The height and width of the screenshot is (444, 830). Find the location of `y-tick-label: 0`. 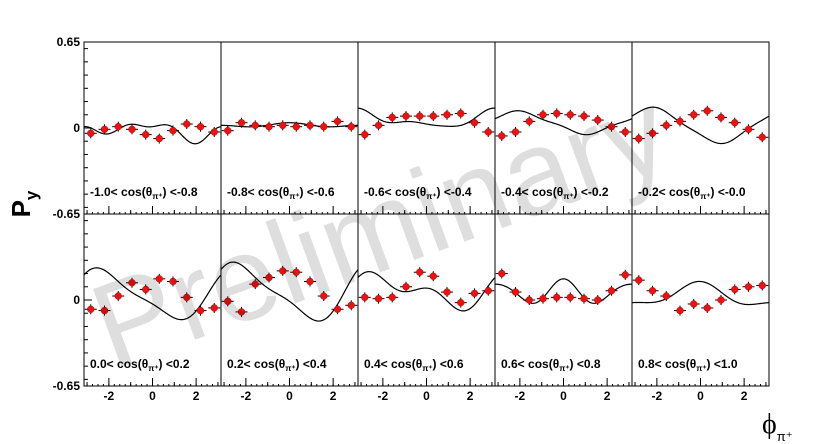

y-tick-label: 0 is located at coordinates (76, 128).